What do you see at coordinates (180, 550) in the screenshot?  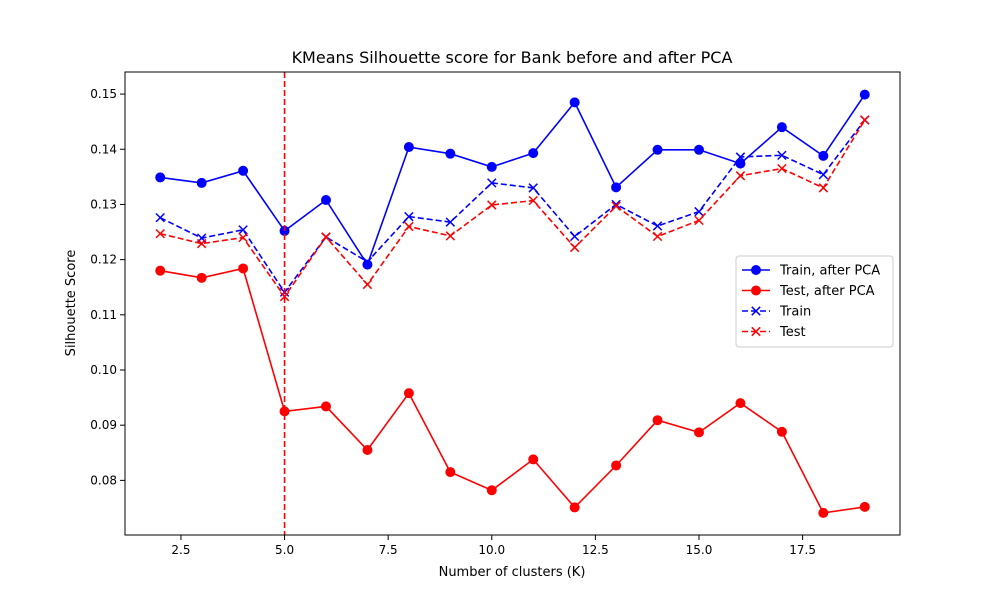 I see `x-tick-label: 2.5` at bounding box center [180, 550].